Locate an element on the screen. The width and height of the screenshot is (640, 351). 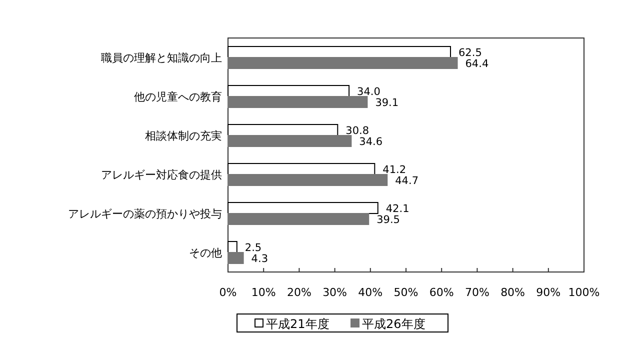
y-tick-label: アレルギー対応食の提供 is located at coordinates (161, 175).